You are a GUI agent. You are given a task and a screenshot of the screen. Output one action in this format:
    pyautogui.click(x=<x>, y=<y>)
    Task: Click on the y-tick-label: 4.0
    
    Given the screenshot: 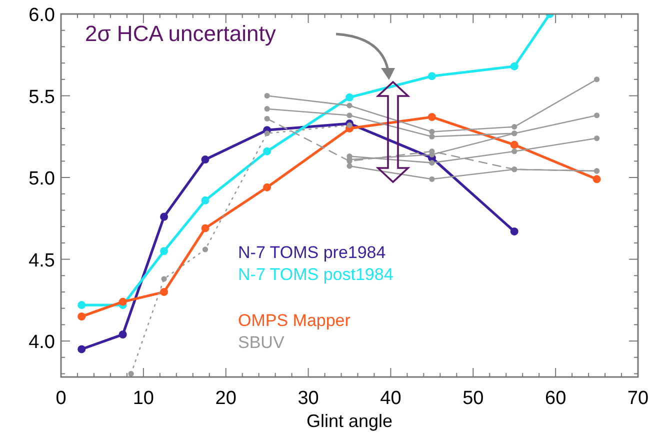 What is the action you would take?
    pyautogui.click(x=41, y=343)
    